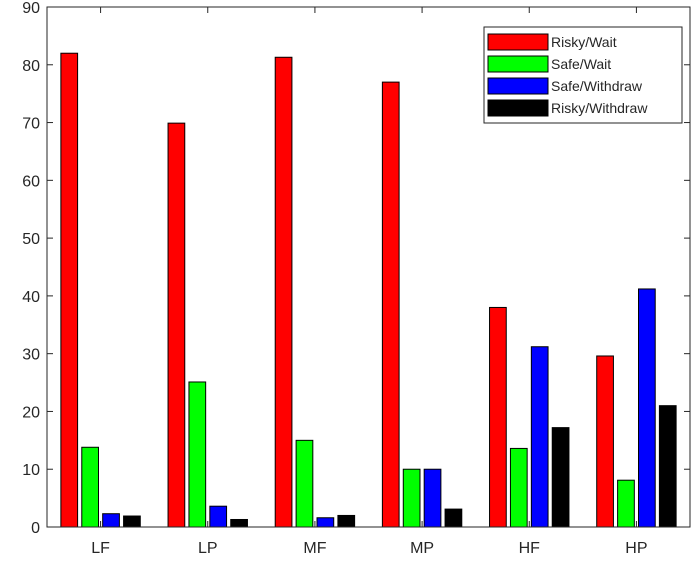  What do you see at coordinates (197, 454) in the screenshot?
I see `bar-safe-wait-lp` at bounding box center [197, 454].